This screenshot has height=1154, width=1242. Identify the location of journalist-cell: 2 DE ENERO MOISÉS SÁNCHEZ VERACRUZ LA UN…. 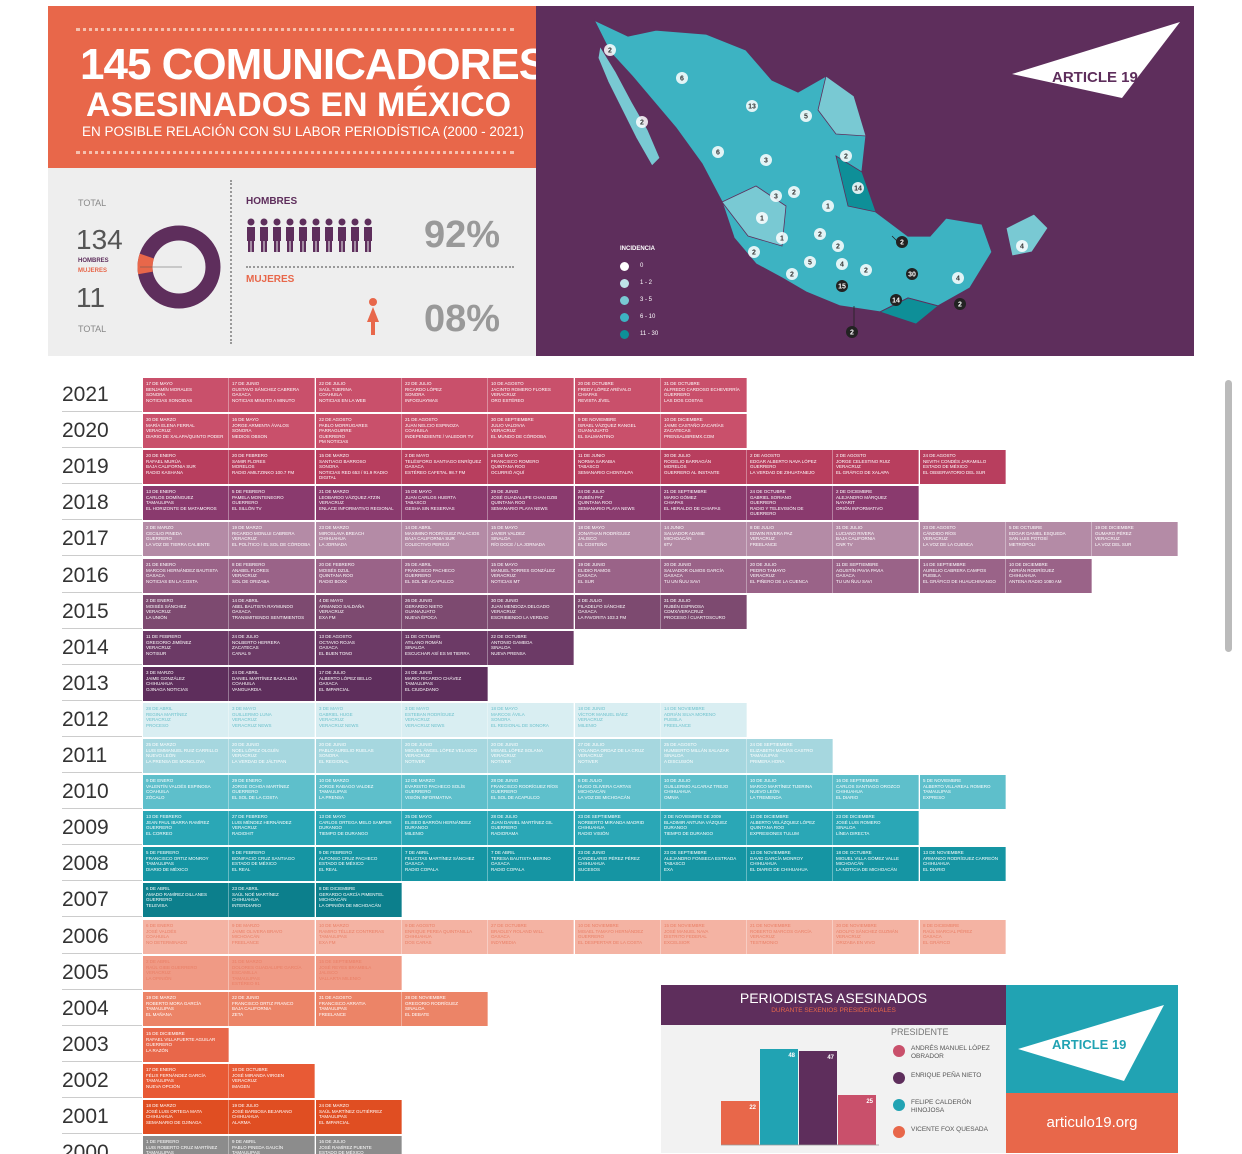
(186, 612).